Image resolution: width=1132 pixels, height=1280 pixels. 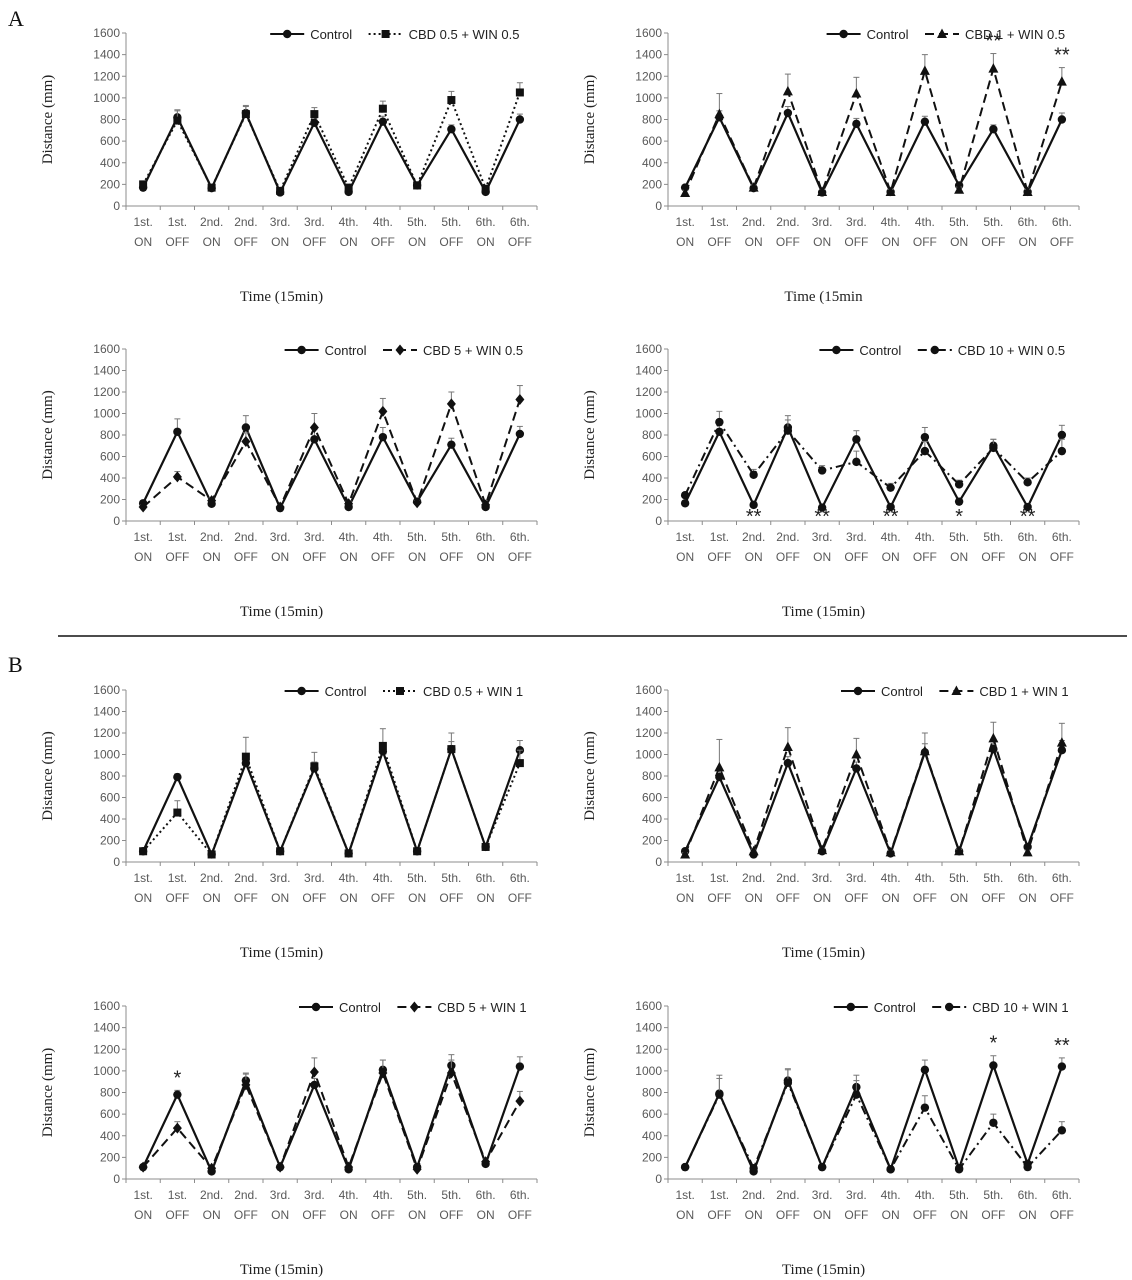 What do you see at coordinates (16, 18) in the screenshot?
I see `section-letter-a: A` at bounding box center [16, 18].